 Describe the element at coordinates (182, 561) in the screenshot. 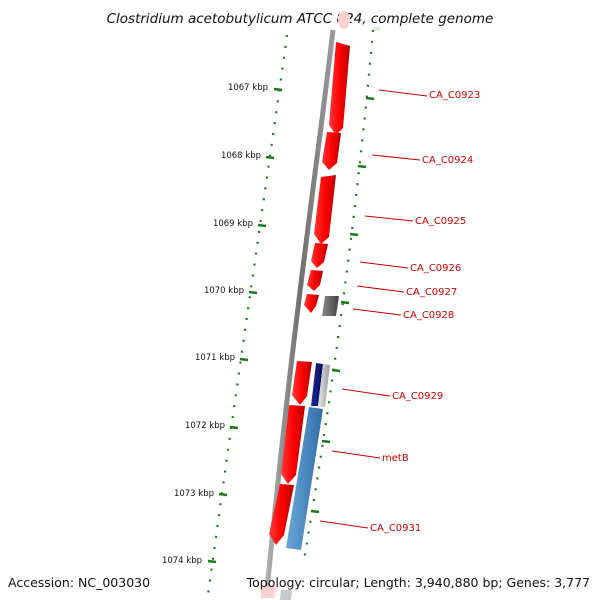

I see `kbp-label-1074: 1074 kbp` at that location.